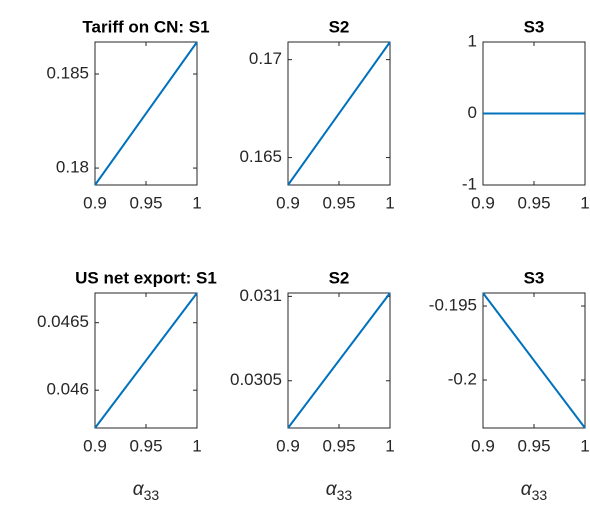 This screenshot has height=507, width=590. What do you see at coordinates (146, 277) in the screenshot?
I see `chart-title: US net export: S1` at bounding box center [146, 277].